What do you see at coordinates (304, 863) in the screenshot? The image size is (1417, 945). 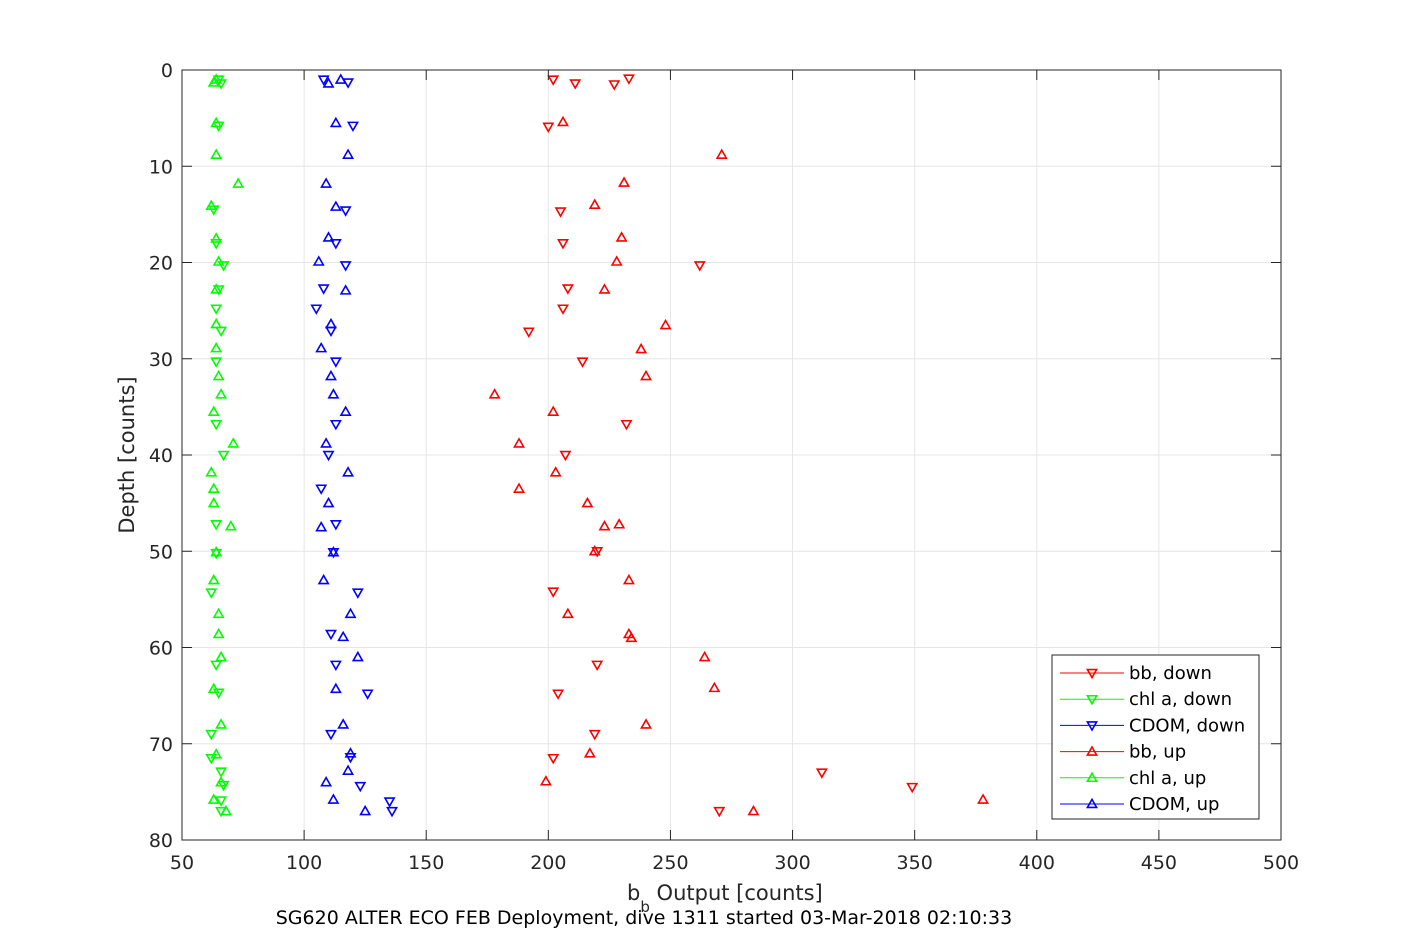 I see `x-tick-label: 100` at bounding box center [304, 863].